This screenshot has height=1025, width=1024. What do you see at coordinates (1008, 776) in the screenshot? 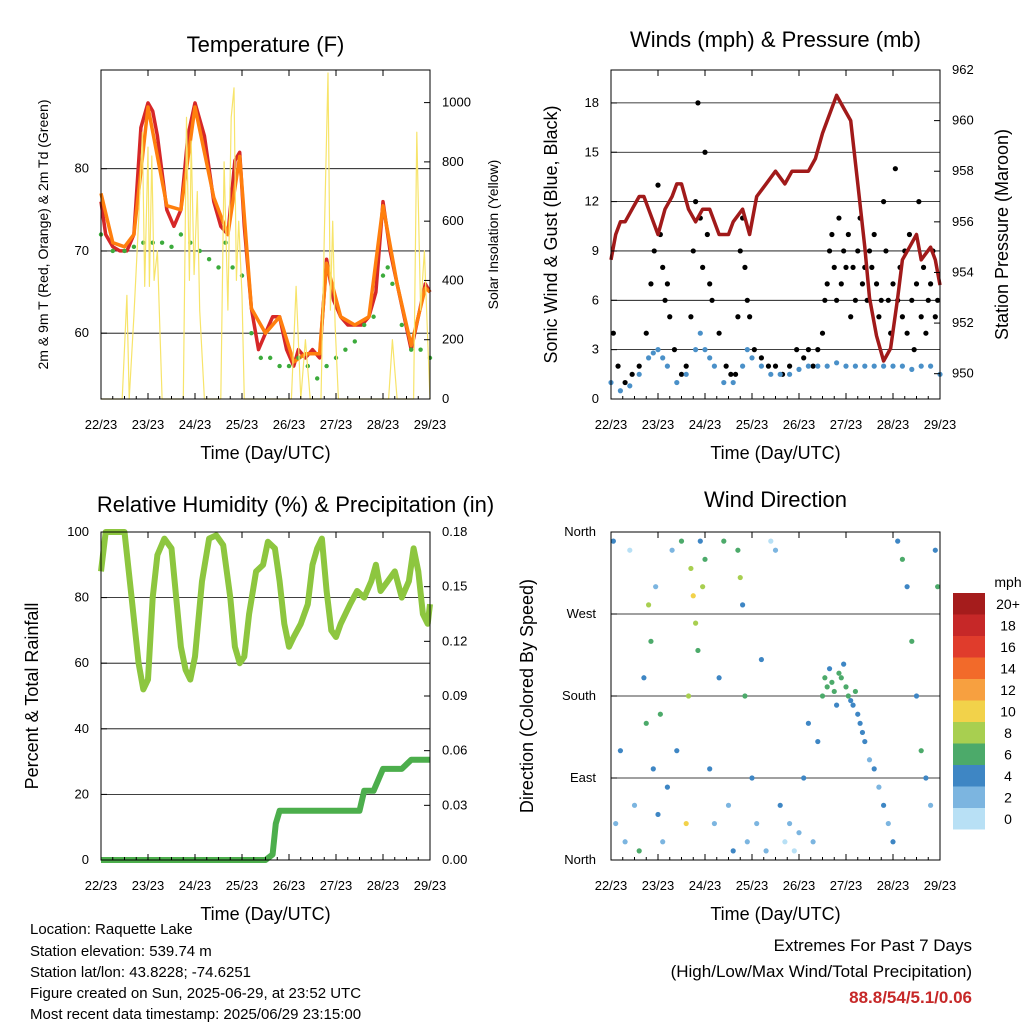
I see `speed-legend-label: 4` at bounding box center [1008, 776].